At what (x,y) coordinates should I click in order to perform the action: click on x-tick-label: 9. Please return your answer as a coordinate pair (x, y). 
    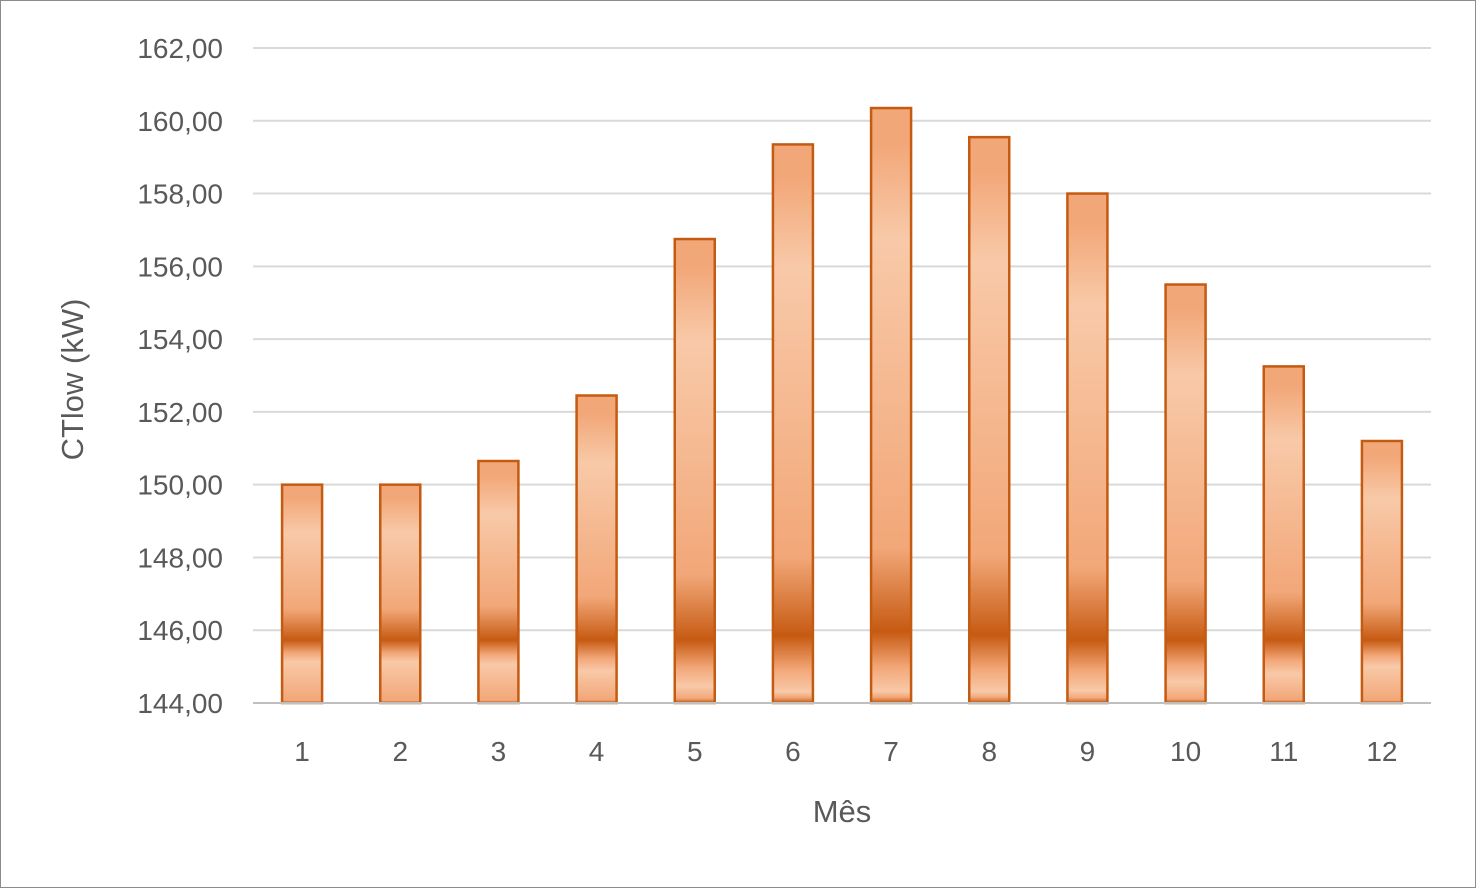
    Looking at the image, I should click on (1088, 751).